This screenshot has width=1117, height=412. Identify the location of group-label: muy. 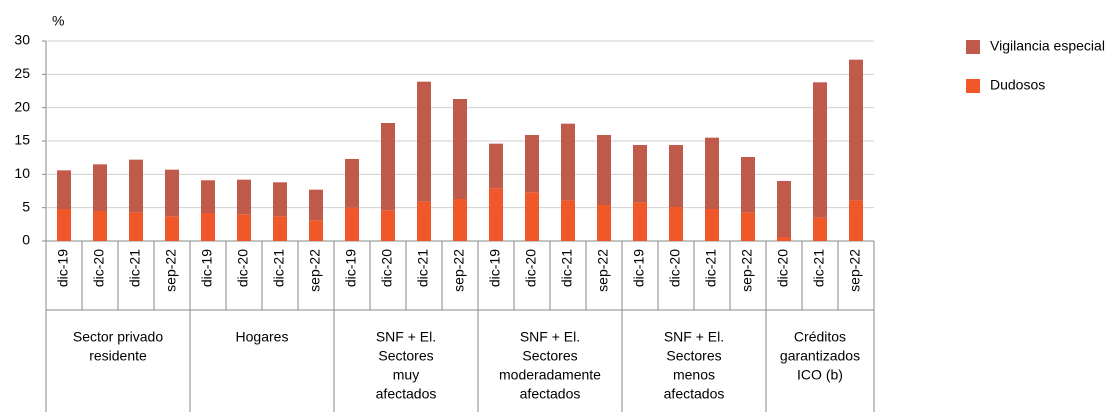
(406, 375).